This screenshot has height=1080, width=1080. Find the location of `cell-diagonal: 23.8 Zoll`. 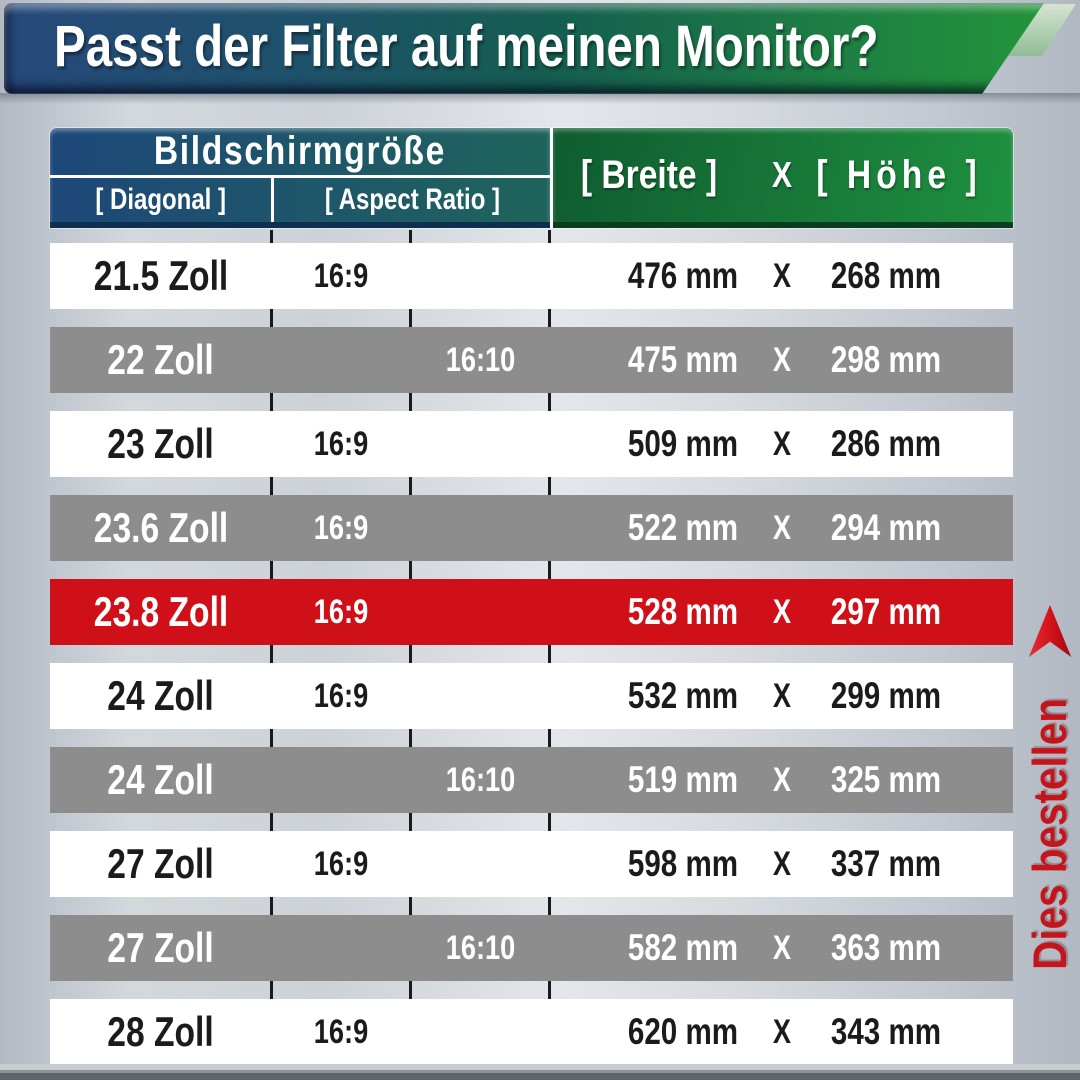

cell-diagonal: 23.8 Zoll is located at coordinates (161, 611).